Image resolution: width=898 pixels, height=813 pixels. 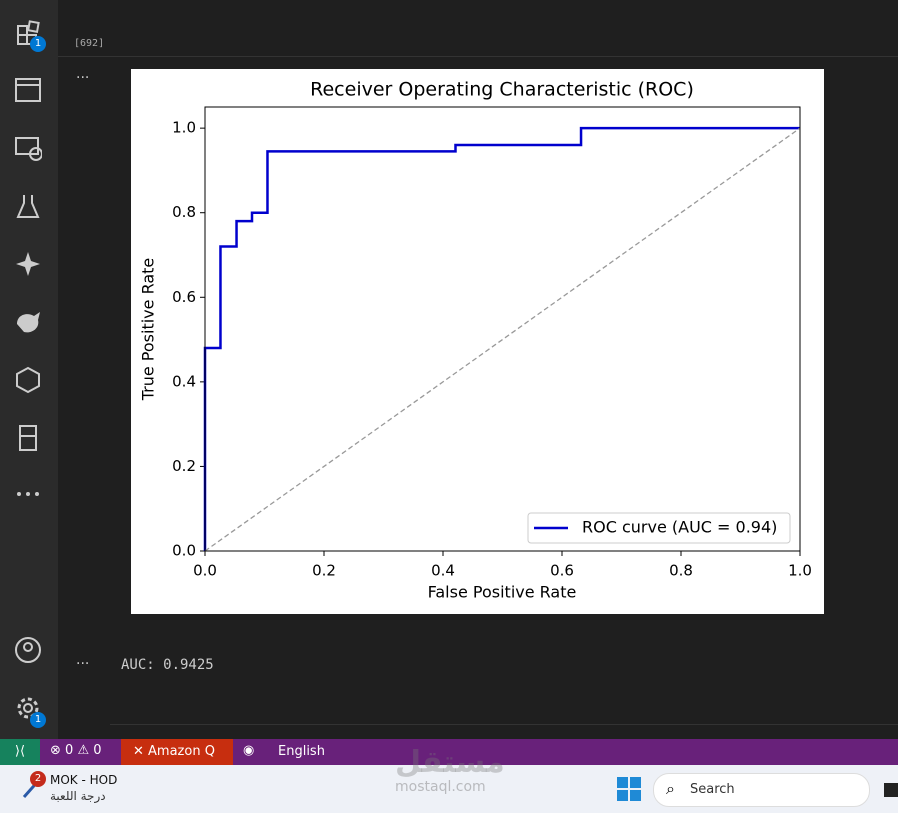 What do you see at coordinates (800, 571) in the screenshot?
I see `x-tick-label: 1.0` at bounding box center [800, 571].